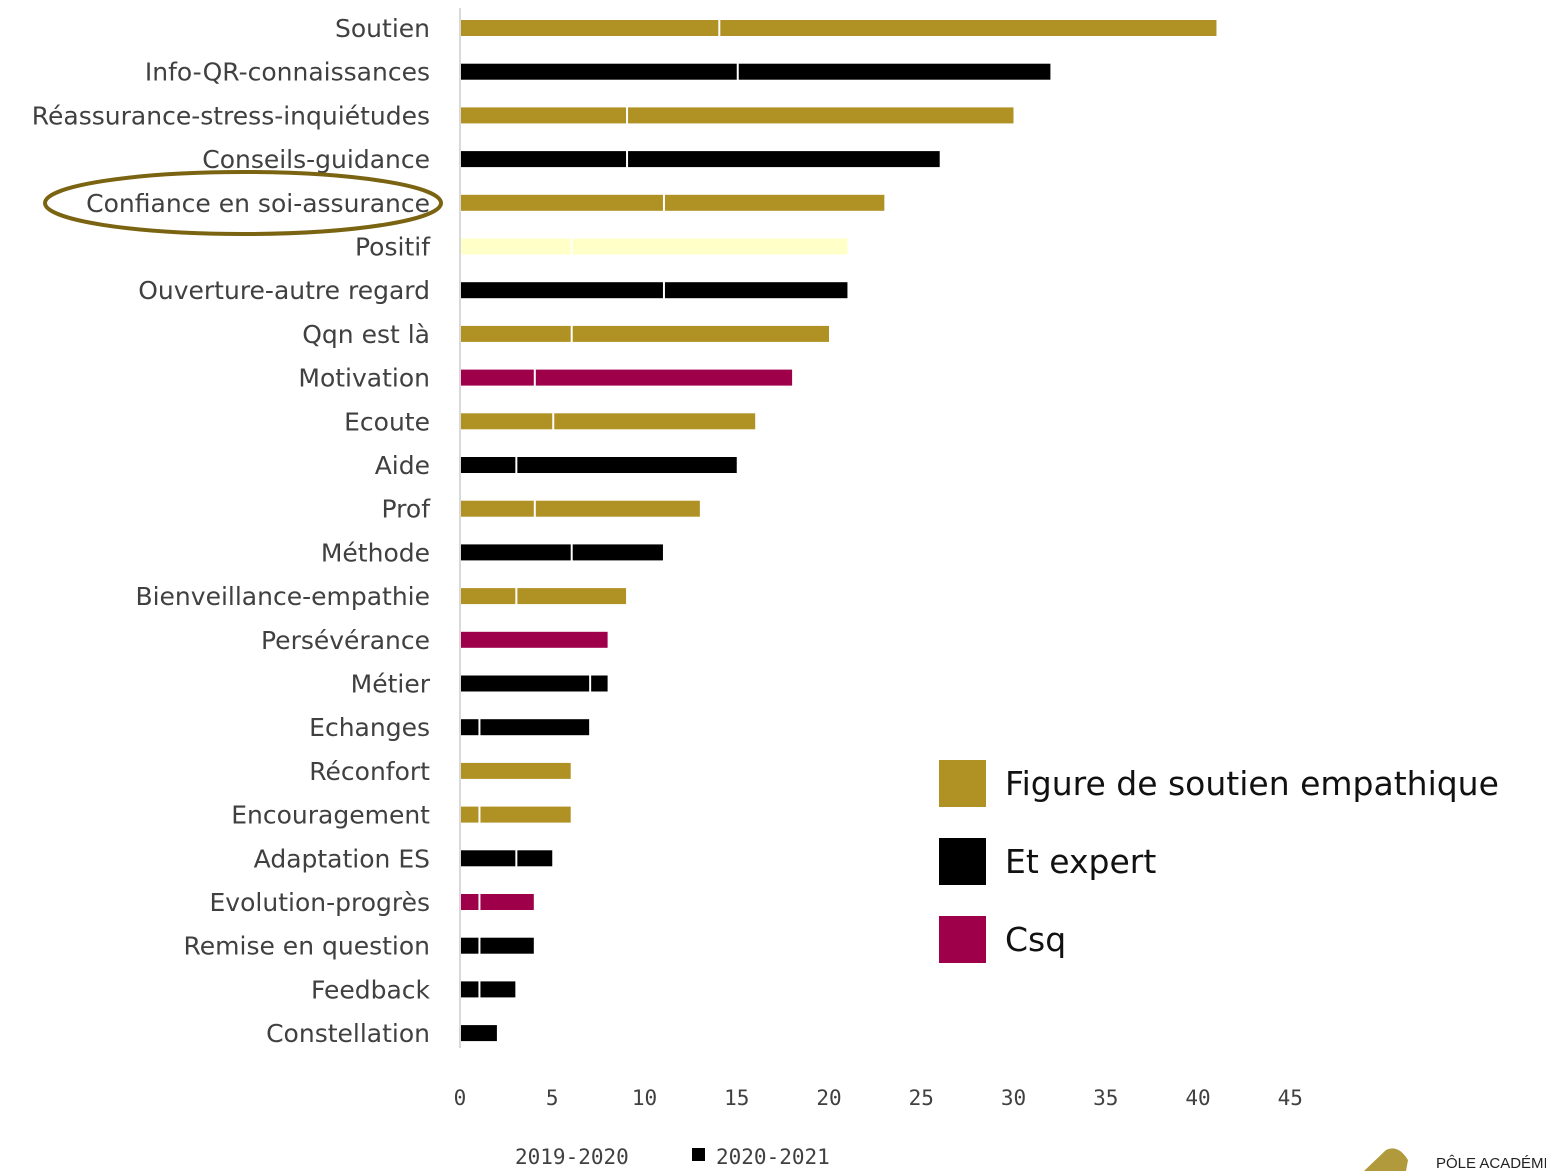  Describe the element at coordinates (962, 783) in the screenshot. I see `legend-swatch-figure` at that location.